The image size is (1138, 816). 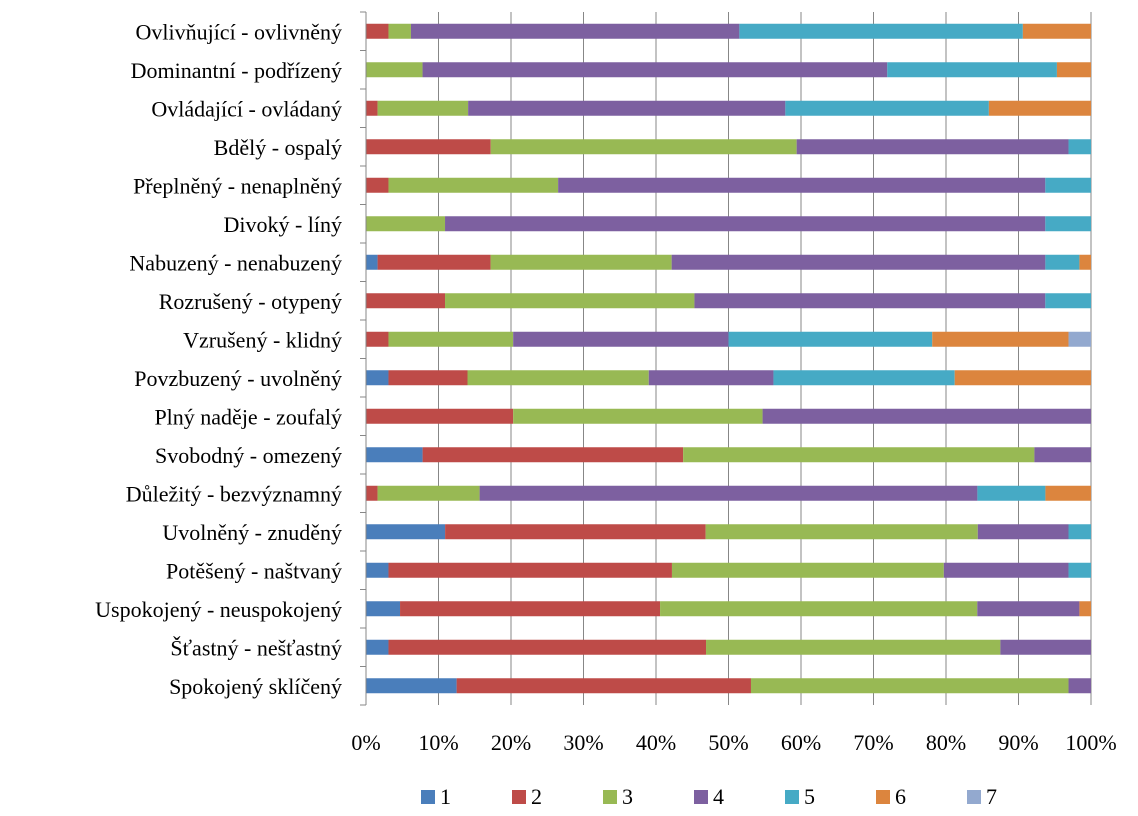 What do you see at coordinates (801, 742) in the screenshot?
I see `x-tick-label: 60%` at bounding box center [801, 742].